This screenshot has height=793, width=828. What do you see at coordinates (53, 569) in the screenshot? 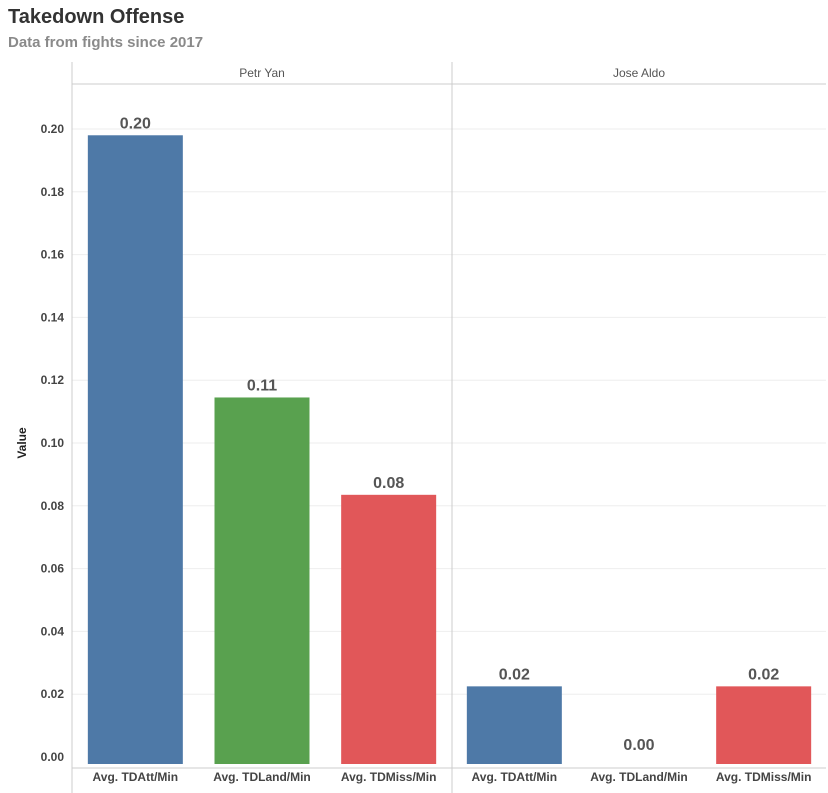
I see `y-tick-label: 0.06` at bounding box center [53, 569].